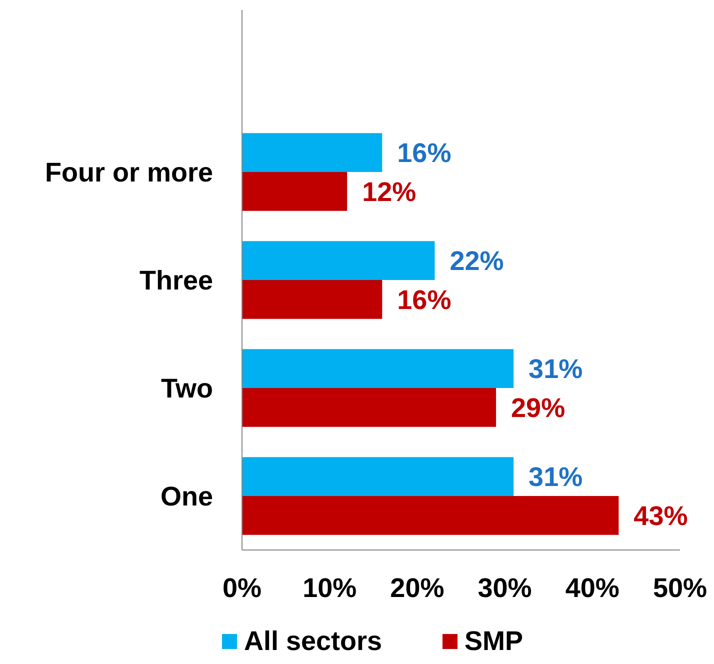  Describe the element at coordinates (680, 588) in the screenshot. I see `x-tick-label: 50%` at that location.